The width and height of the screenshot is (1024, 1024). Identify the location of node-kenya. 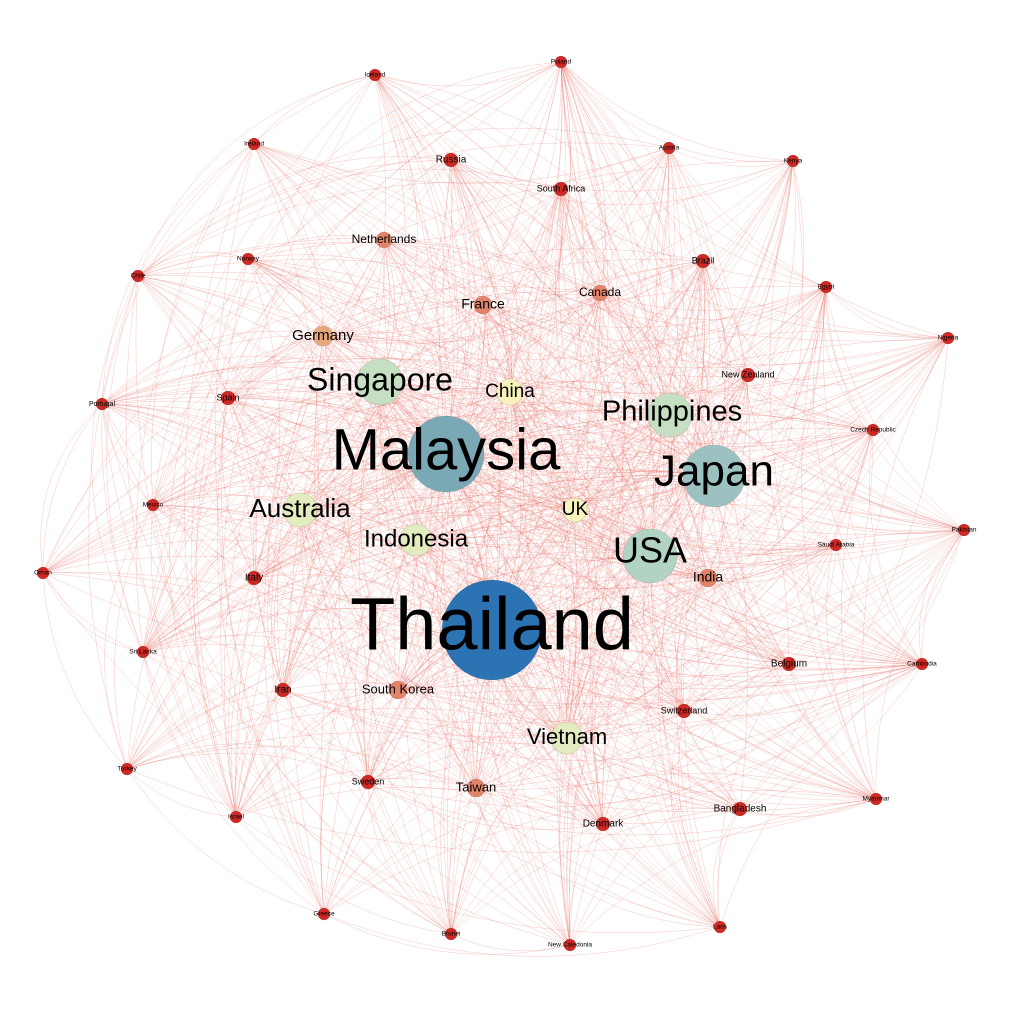
(793, 161).